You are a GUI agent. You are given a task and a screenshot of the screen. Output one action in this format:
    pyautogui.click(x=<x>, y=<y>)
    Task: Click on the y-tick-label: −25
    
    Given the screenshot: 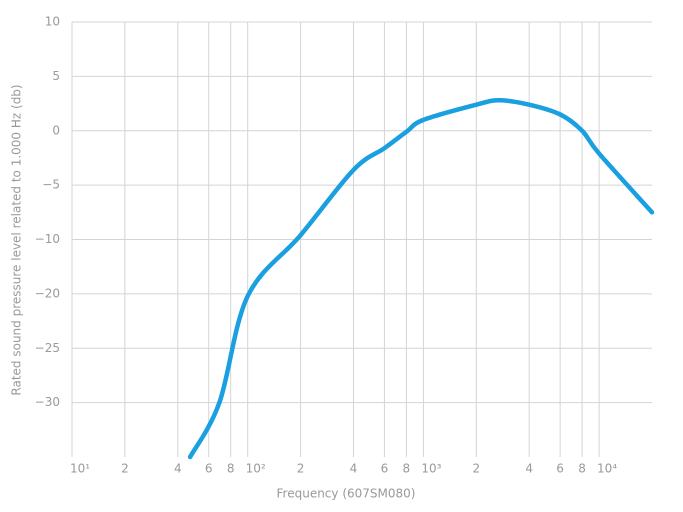 What is the action you would take?
    pyautogui.click(x=47, y=348)
    